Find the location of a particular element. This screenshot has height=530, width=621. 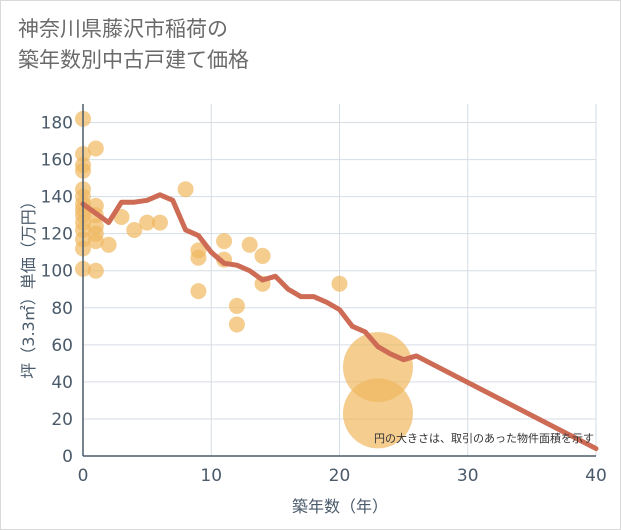

y-tick-label-160: 160 is located at coordinates (57, 161).